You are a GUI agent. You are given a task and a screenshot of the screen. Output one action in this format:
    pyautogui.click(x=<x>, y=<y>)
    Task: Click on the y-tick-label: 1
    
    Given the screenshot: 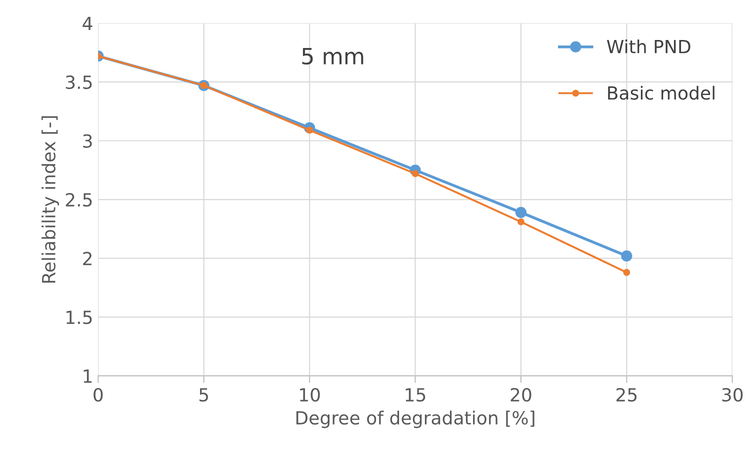 What is the action you would take?
    pyautogui.click(x=88, y=376)
    